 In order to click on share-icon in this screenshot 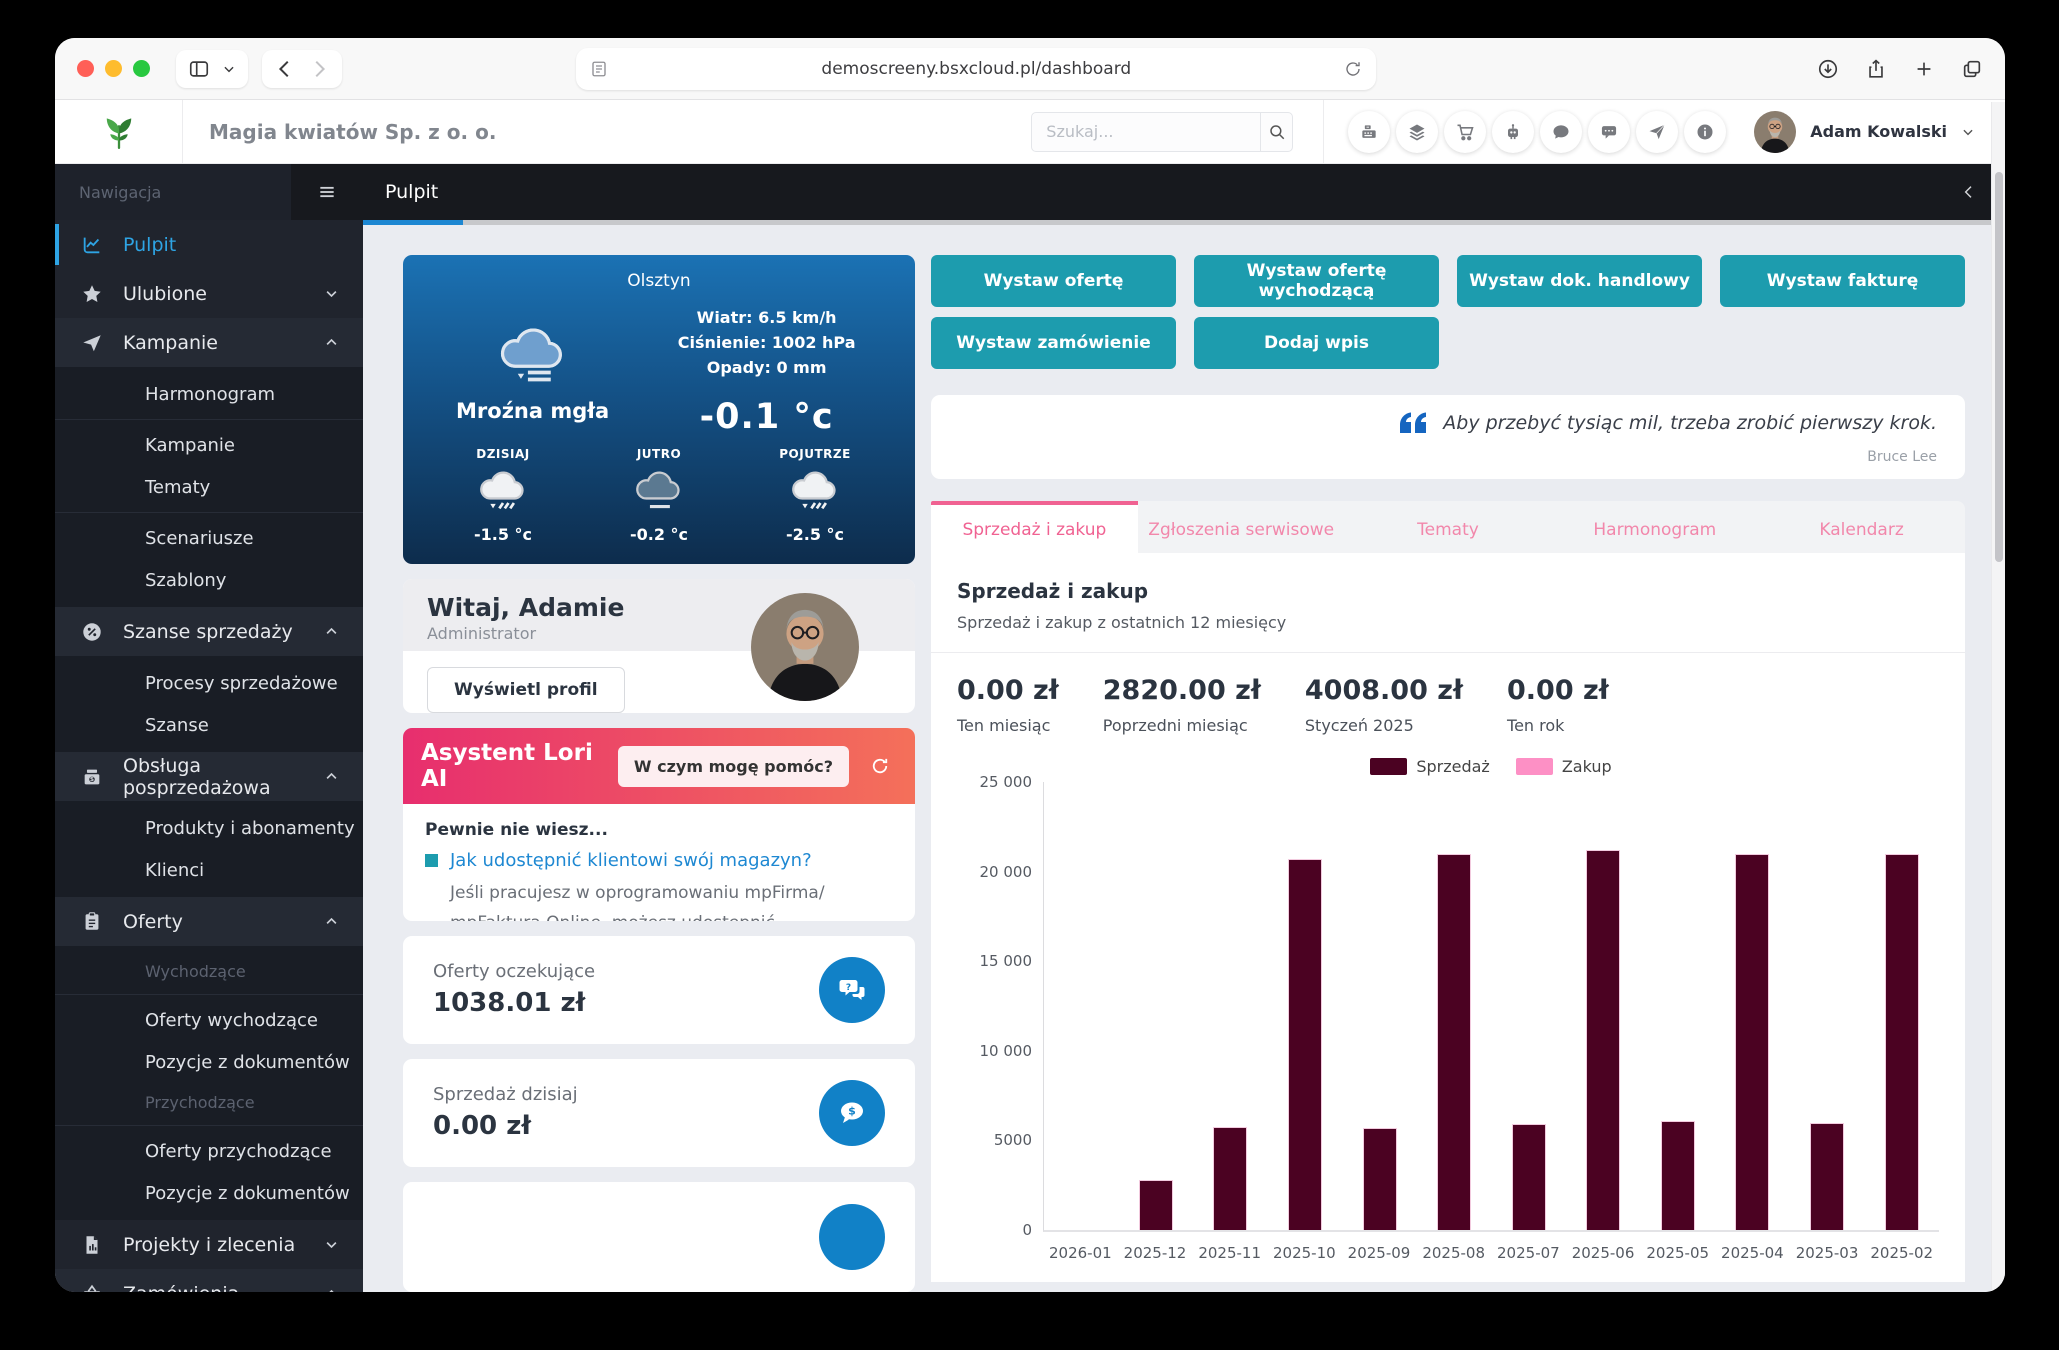, I will do `click(1876, 69)`.